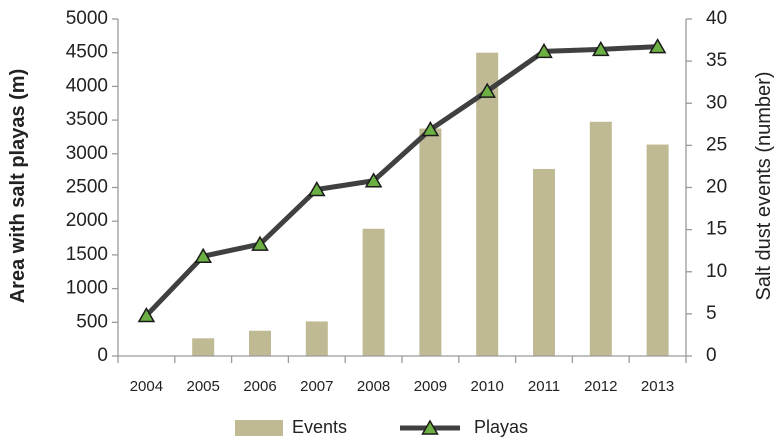 This screenshot has width=778, height=442. What do you see at coordinates (600, 386) in the screenshot?
I see `x-tick-label: 2012` at bounding box center [600, 386].